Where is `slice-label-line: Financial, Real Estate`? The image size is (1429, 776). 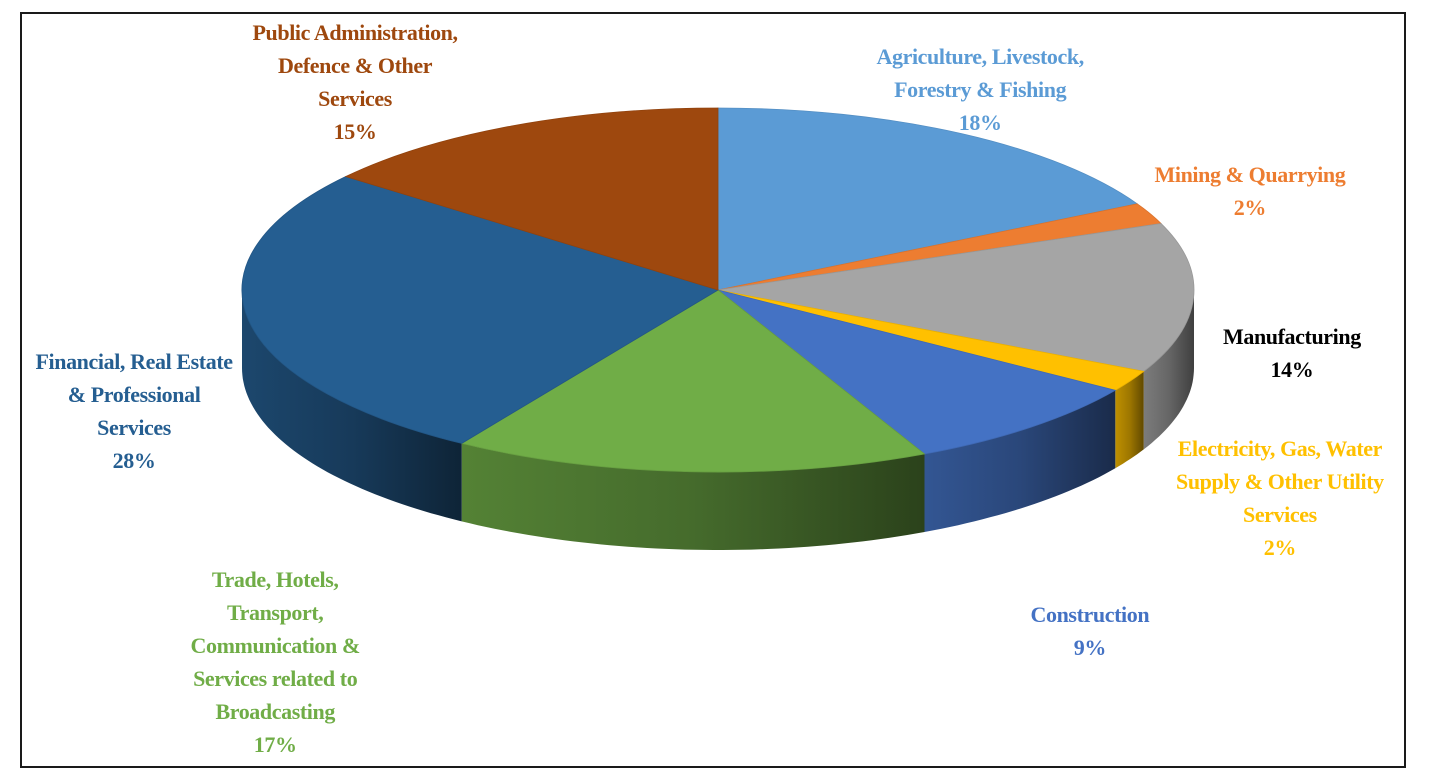 slice-label-line: Financial, Real Estate is located at coordinates (134, 361).